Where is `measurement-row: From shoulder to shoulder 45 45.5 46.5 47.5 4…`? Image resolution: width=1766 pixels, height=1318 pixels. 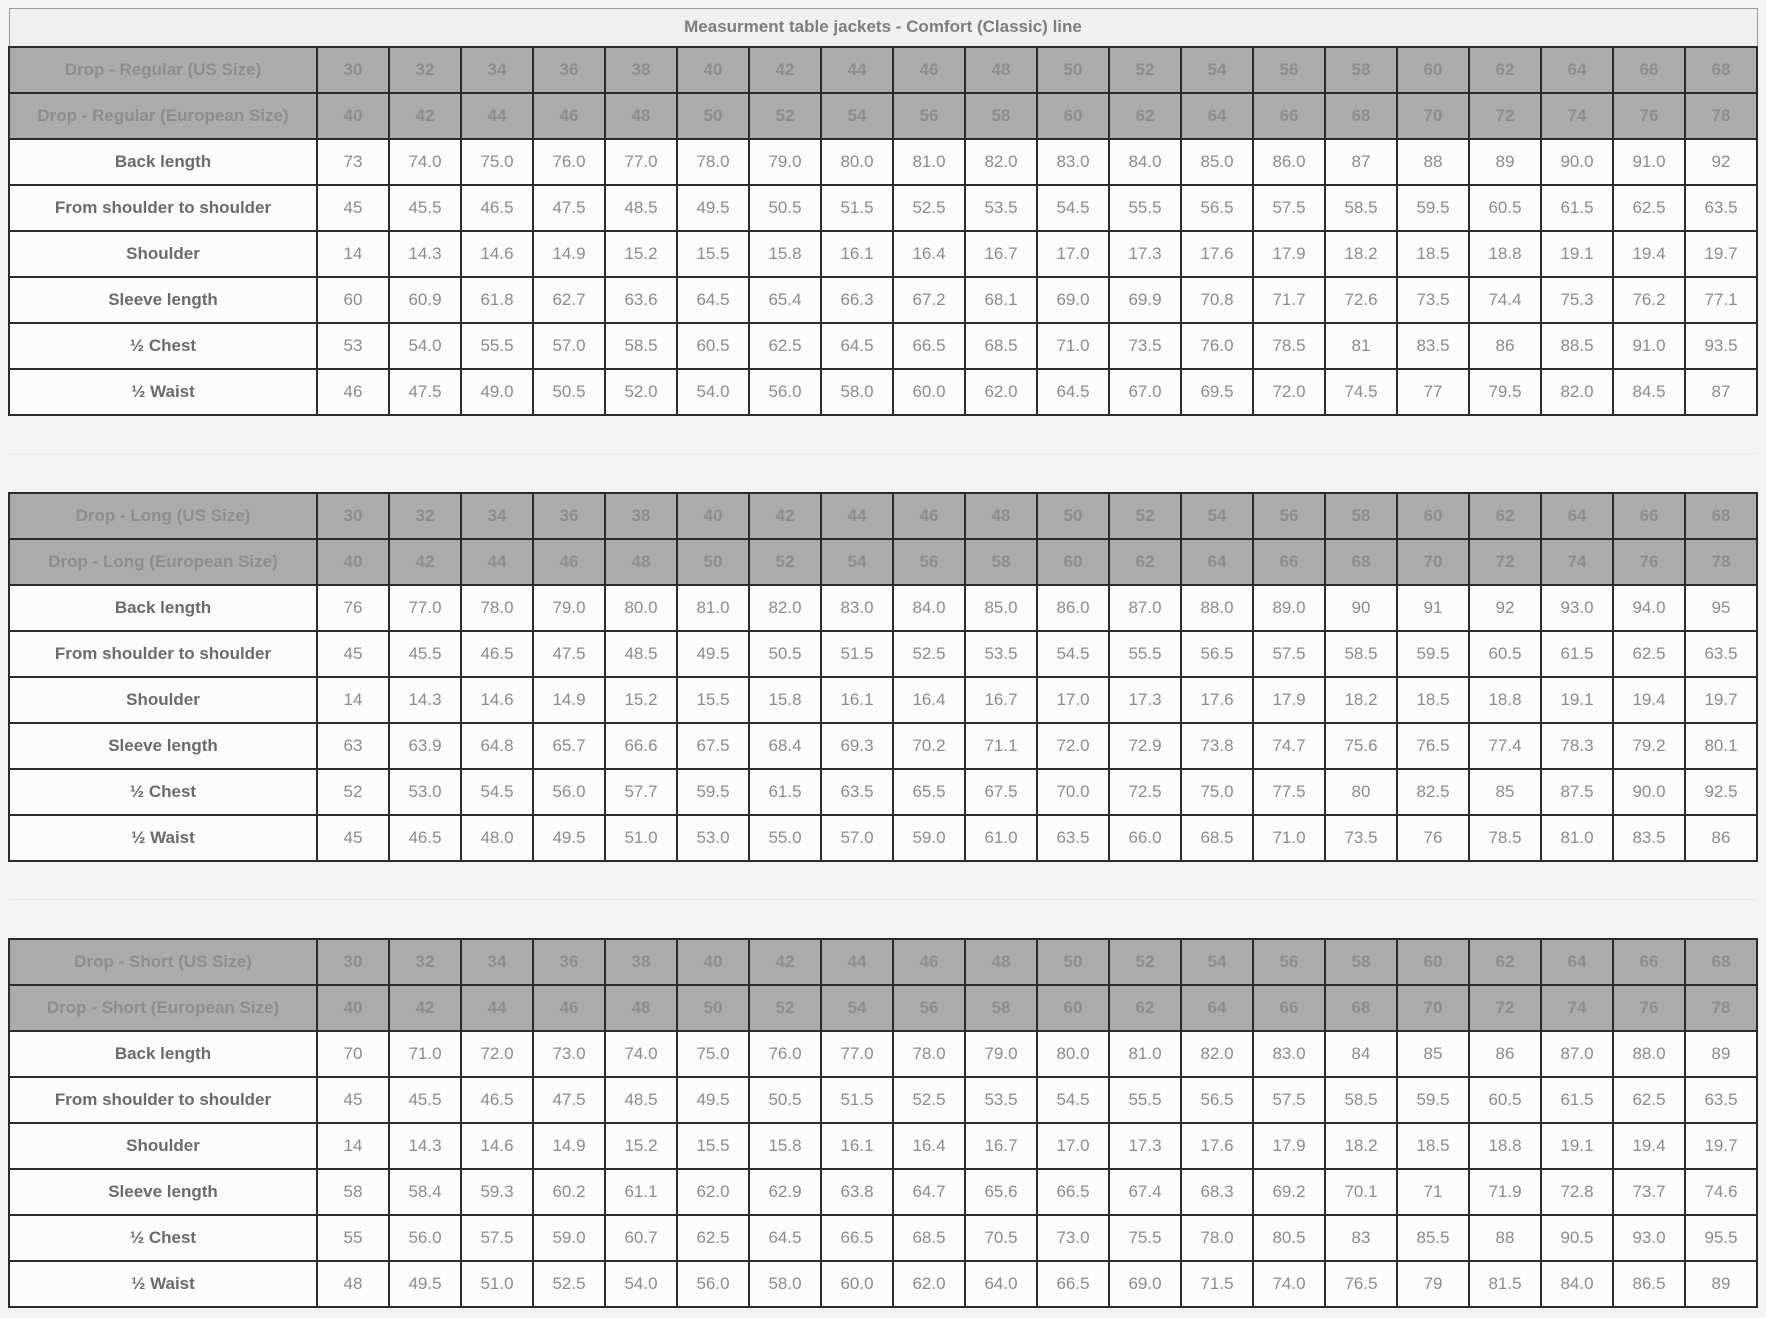 measurement-row: From shoulder to shoulder 45 45.5 46.5 47.5 4… is located at coordinates (883, 207).